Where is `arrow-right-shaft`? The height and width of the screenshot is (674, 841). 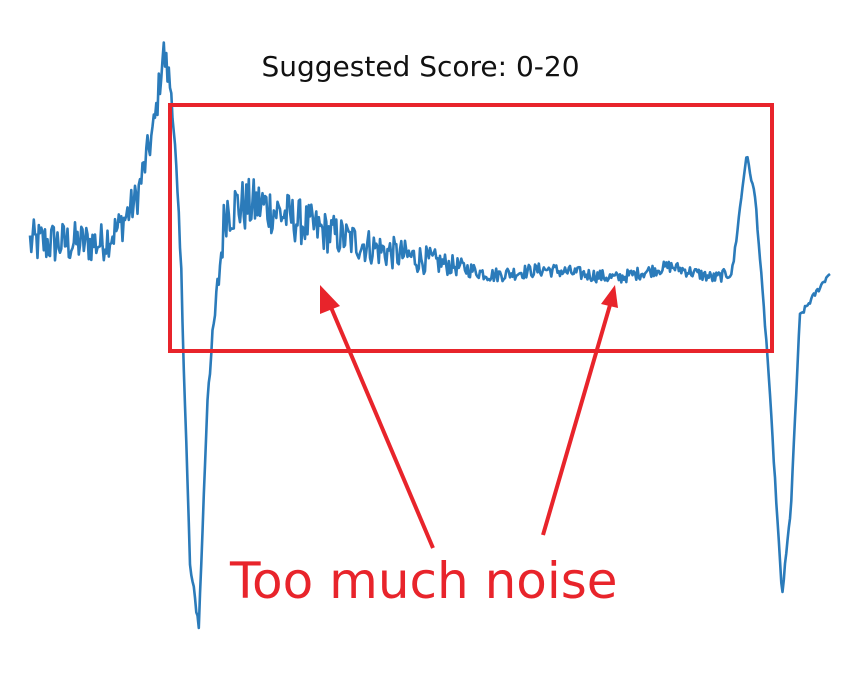
arrow-right-shaft is located at coordinates (576, 420).